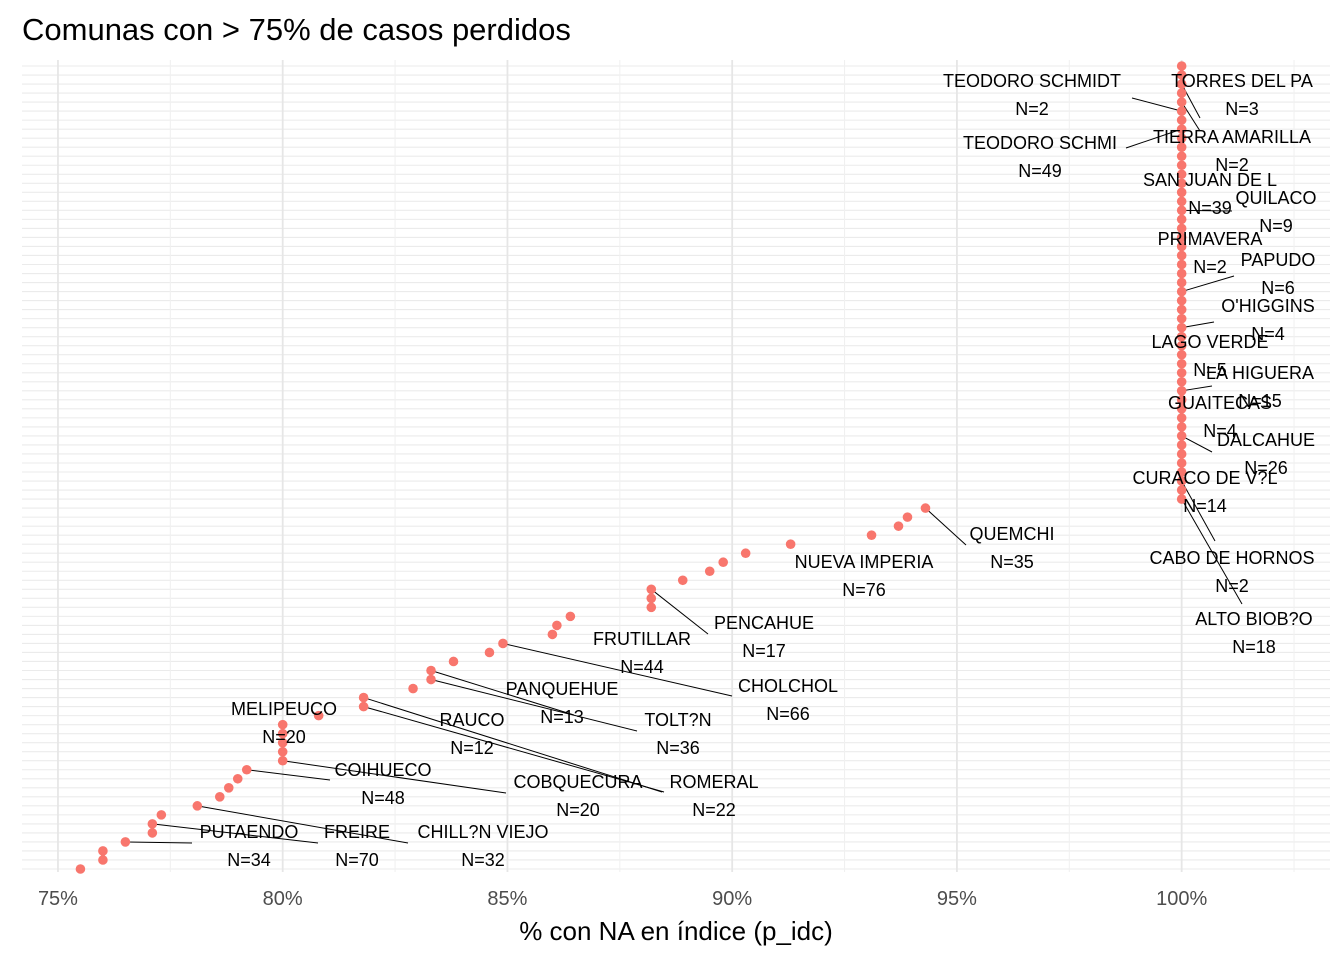 The height and width of the screenshot is (960, 1344). Describe the element at coordinates (284, 709) in the screenshot. I see `point-label-name: MELIPEUCO` at that location.